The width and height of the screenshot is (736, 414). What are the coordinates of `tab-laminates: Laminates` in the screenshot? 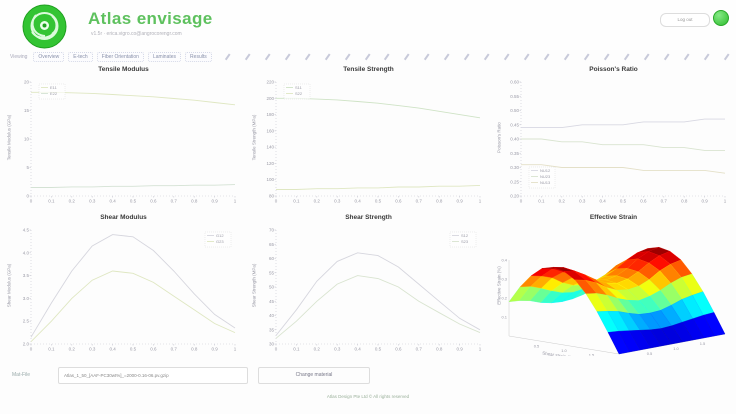 It's located at (164, 56).